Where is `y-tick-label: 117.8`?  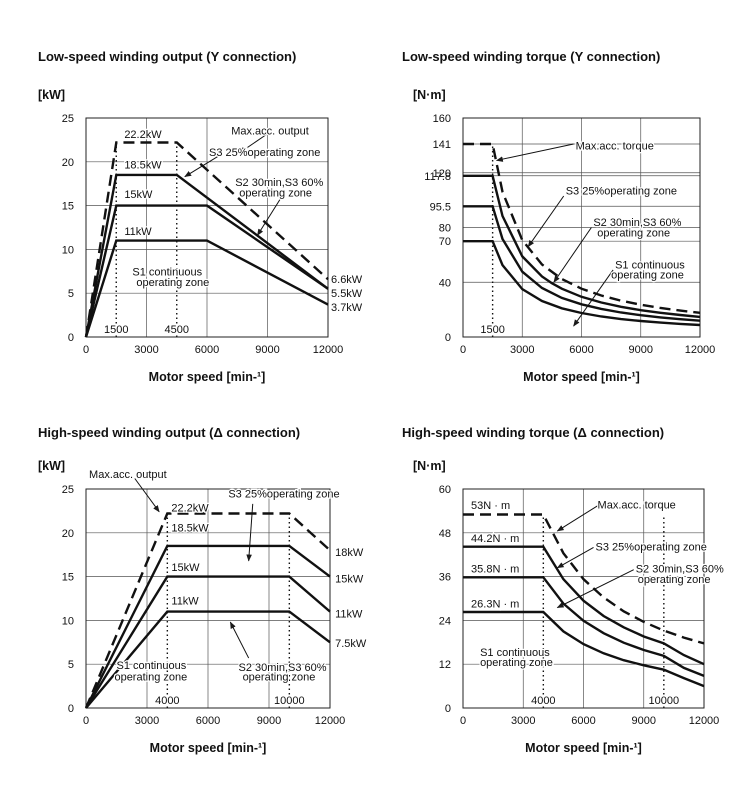
y-tick-label: 117.8 is located at coordinates (437, 177).